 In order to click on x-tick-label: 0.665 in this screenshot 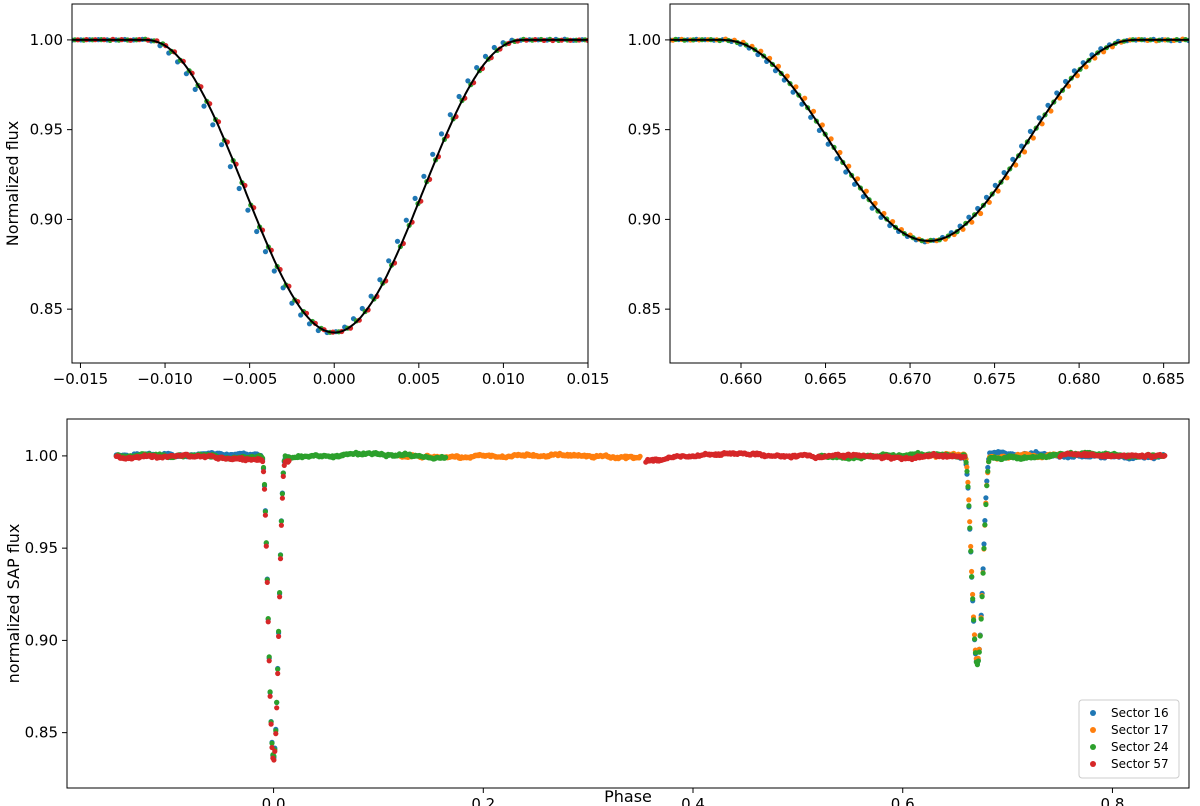, I will do `click(825, 379)`.